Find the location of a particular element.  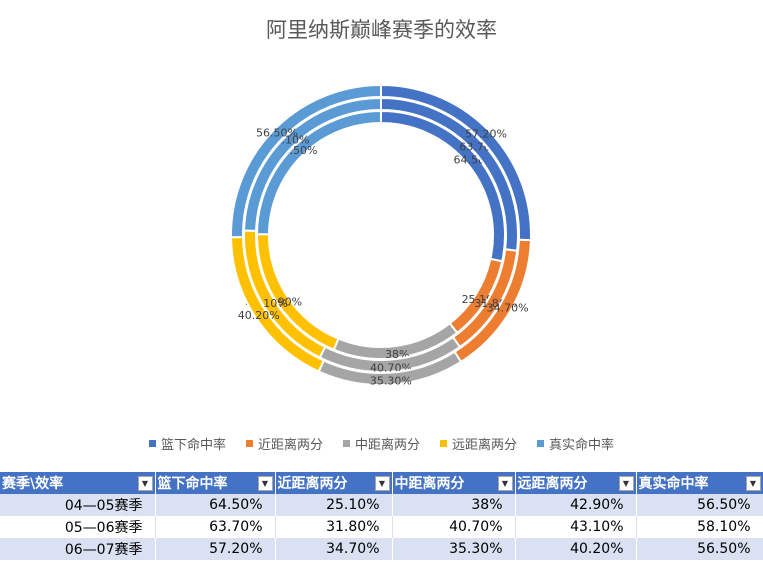

table-row: 06—07赛季 57.20% 34.70% 35.30% 40.20% 56.50% is located at coordinates (381, 549).